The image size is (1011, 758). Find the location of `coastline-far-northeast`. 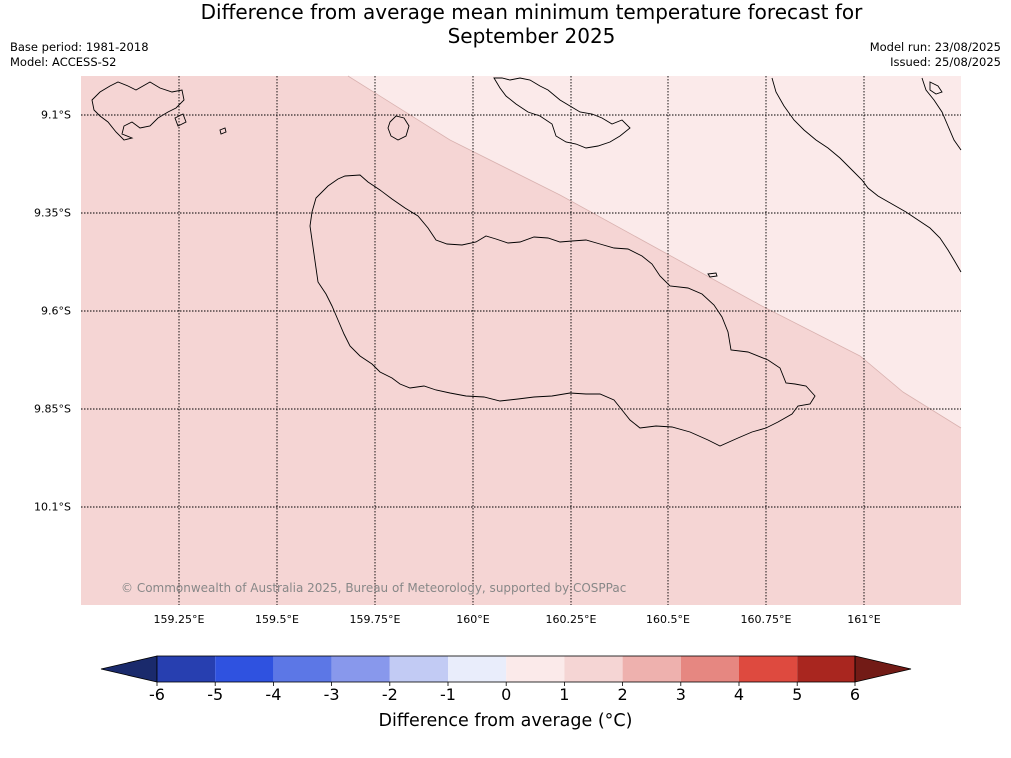

coastline-far-northeast is located at coordinates (941, 114).